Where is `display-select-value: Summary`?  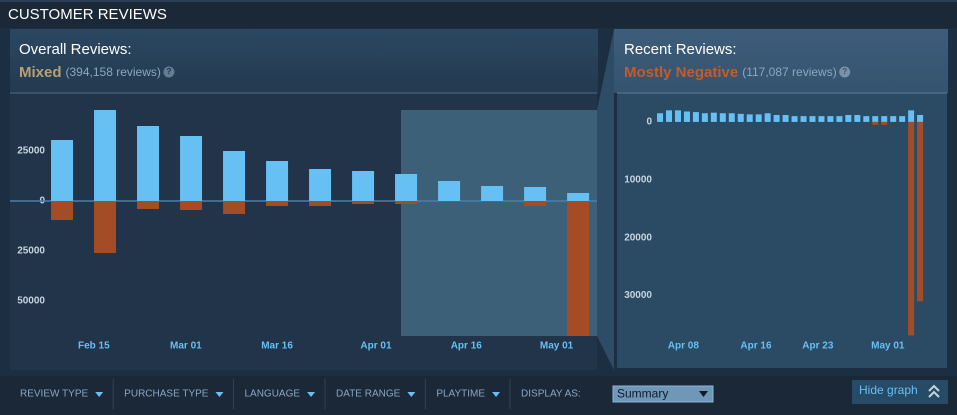
display-select-value: Summary is located at coordinates (642, 394).